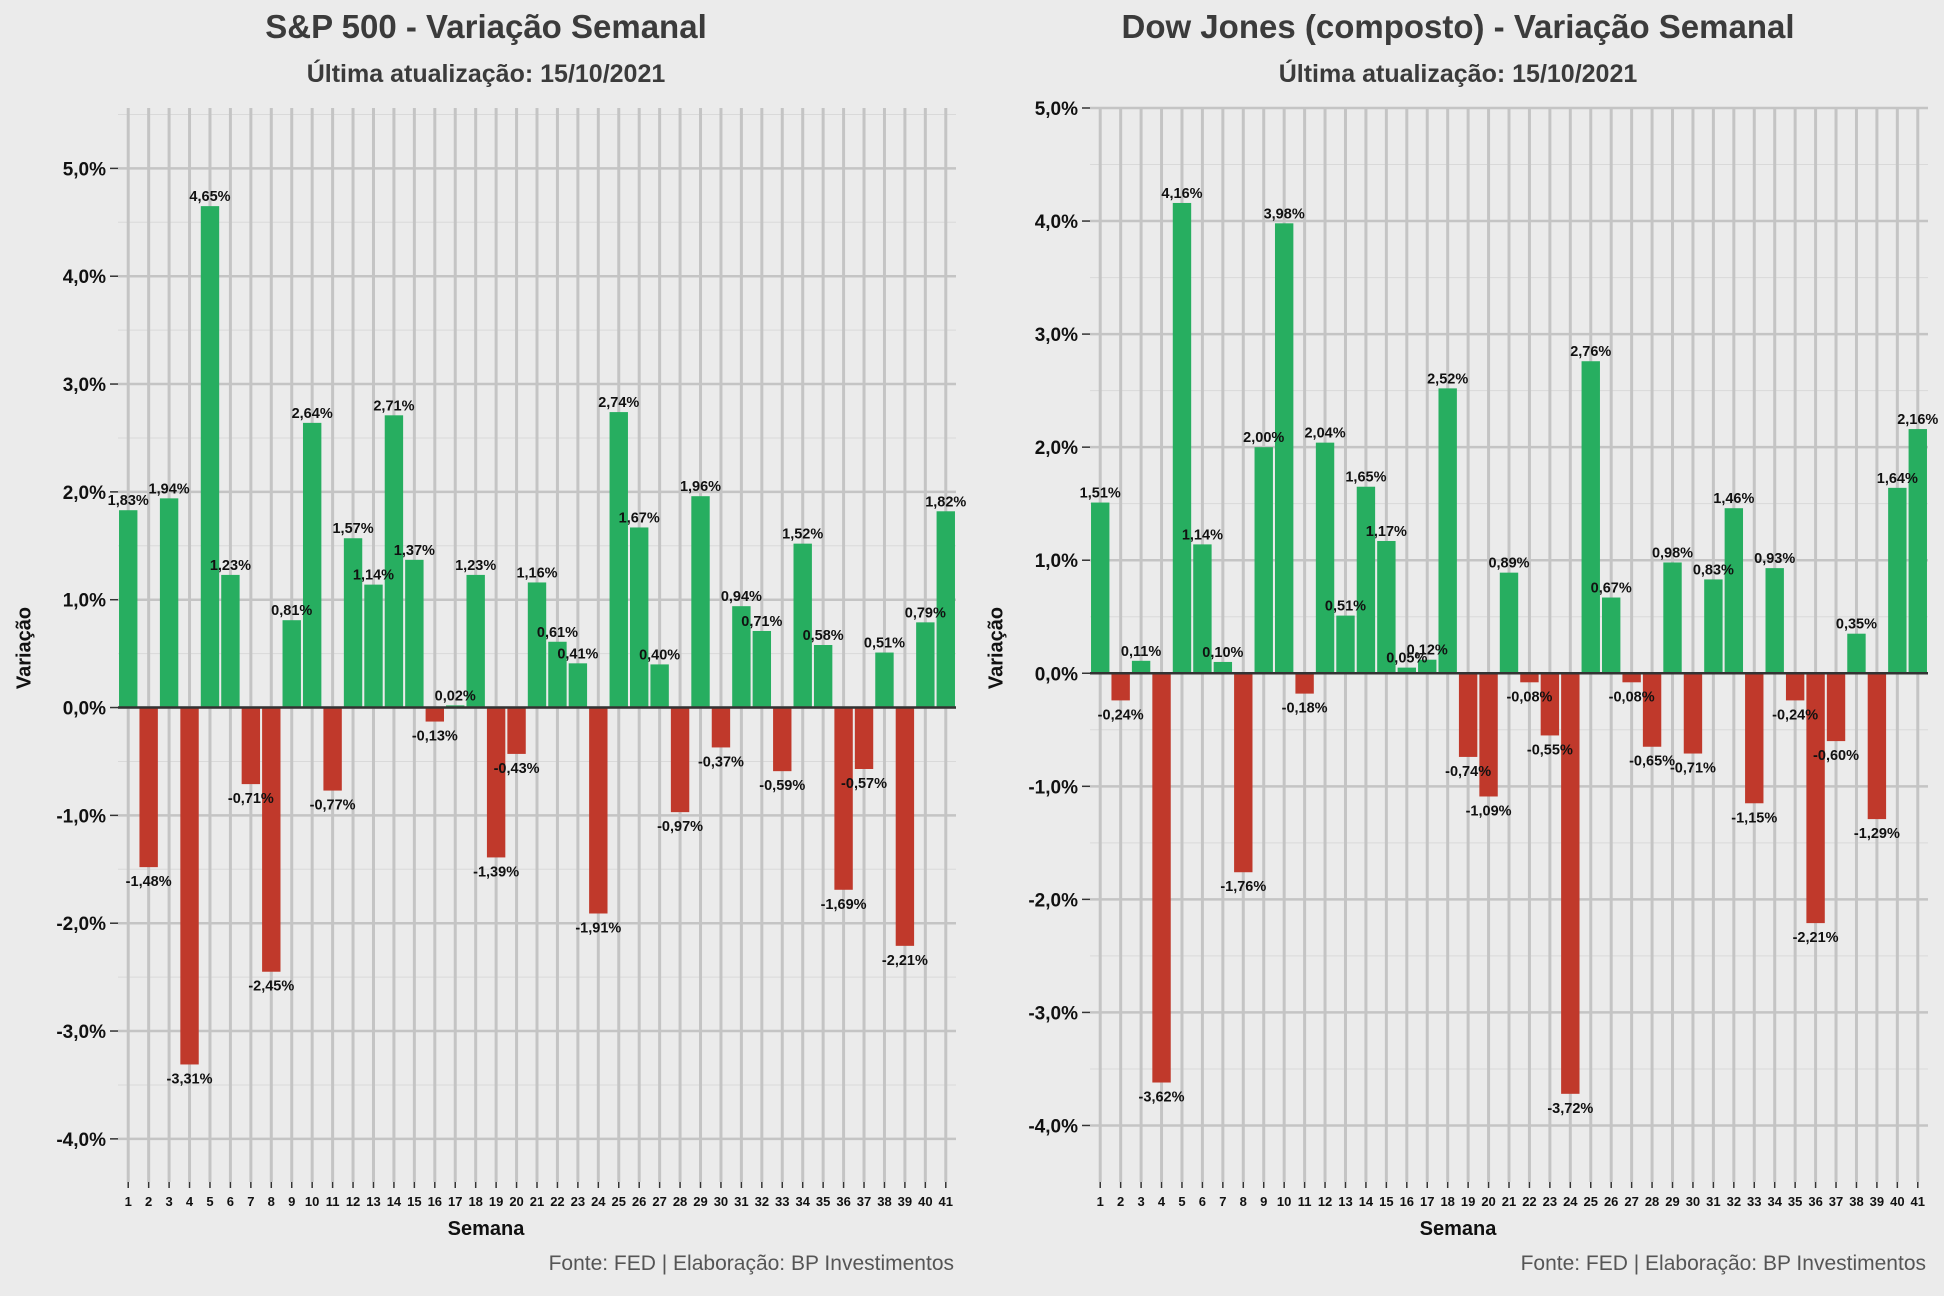  I want to click on data-label: -3,62%, so click(1162, 1098).